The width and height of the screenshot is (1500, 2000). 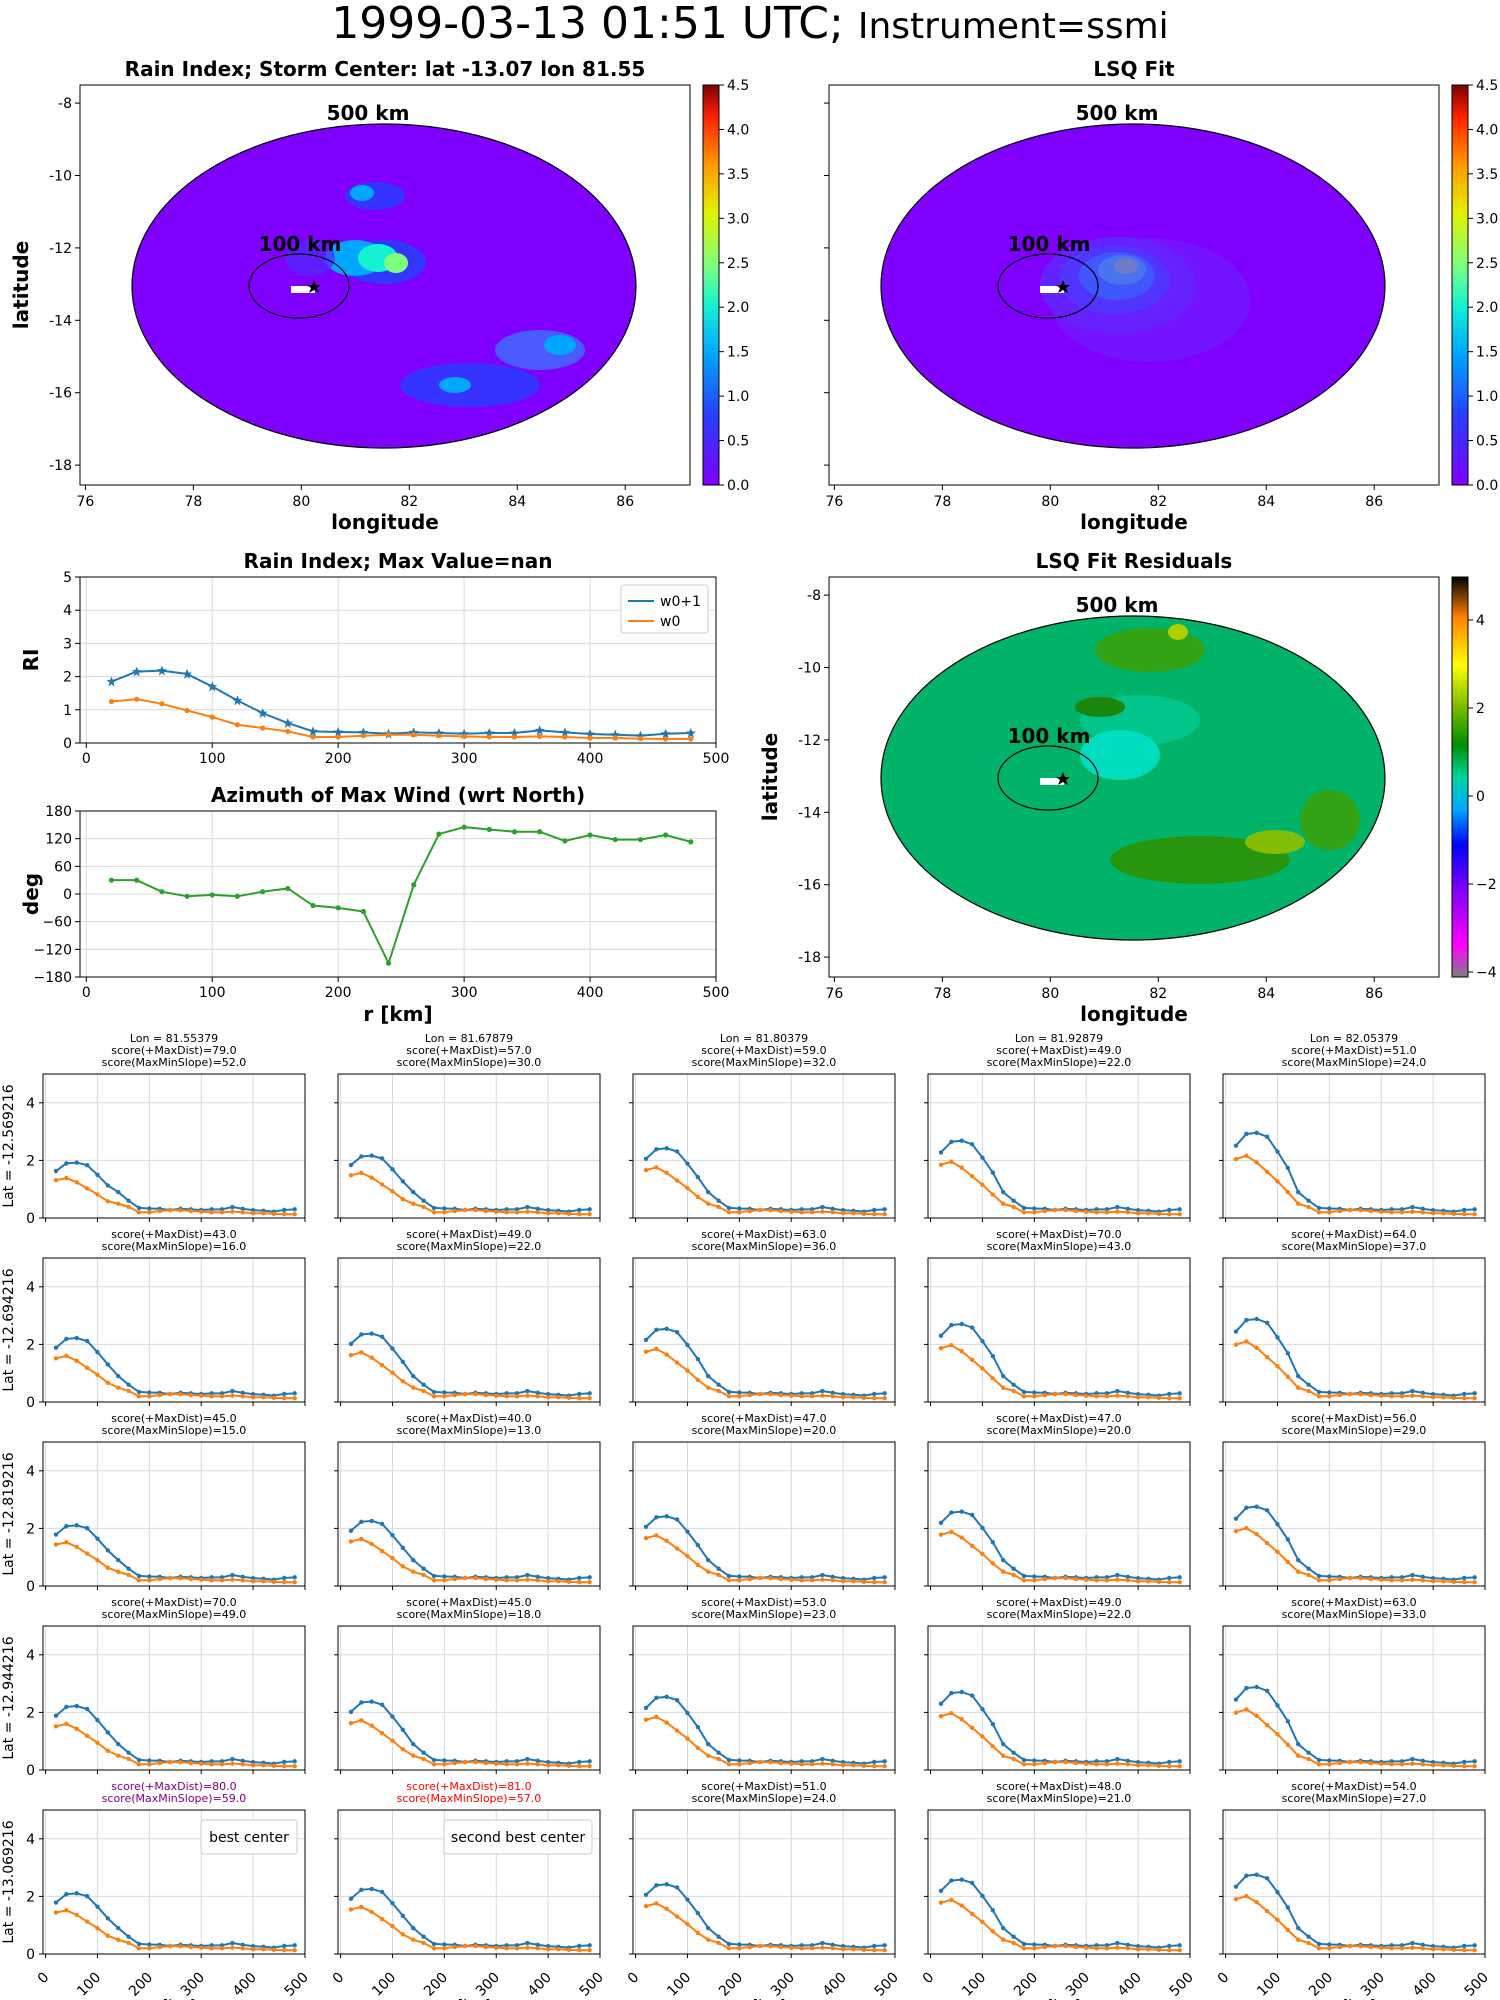 What do you see at coordinates (53, 978) in the screenshot?
I see `y-tick-label: −180` at bounding box center [53, 978].